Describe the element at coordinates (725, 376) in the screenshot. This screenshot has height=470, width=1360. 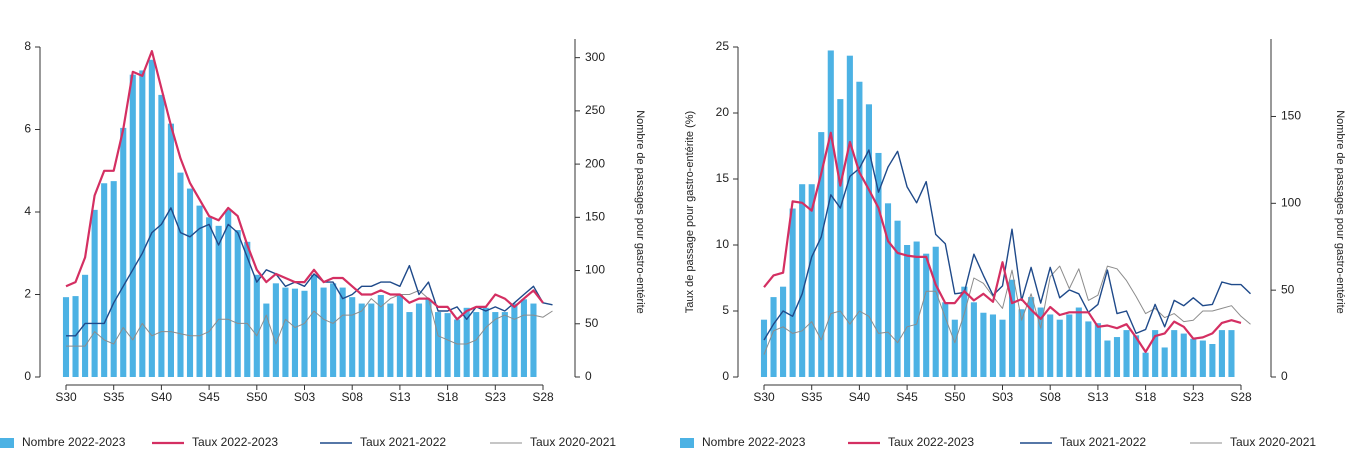
I see `y-tick-label: 0` at that location.